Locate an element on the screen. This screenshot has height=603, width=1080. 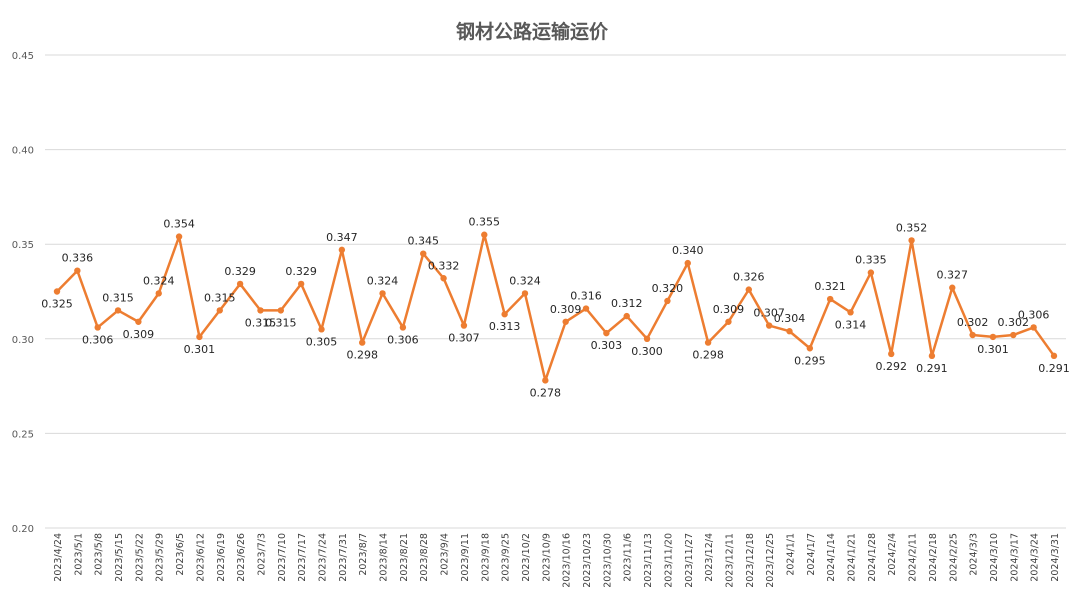
x-tick-label: 2023/9/4 is located at coordinates (445, 554).